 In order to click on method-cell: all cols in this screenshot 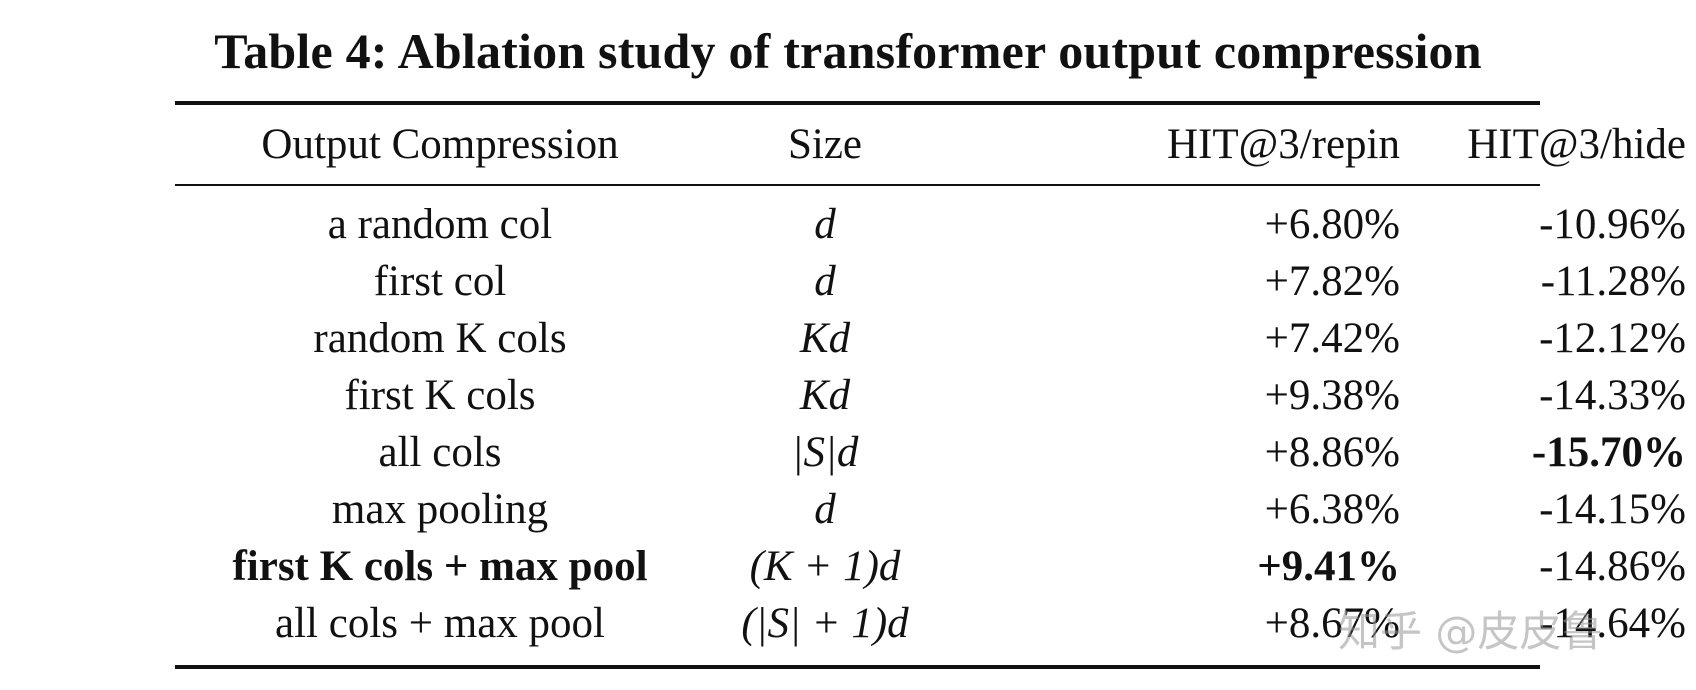, I will do `click(440, 452)`.